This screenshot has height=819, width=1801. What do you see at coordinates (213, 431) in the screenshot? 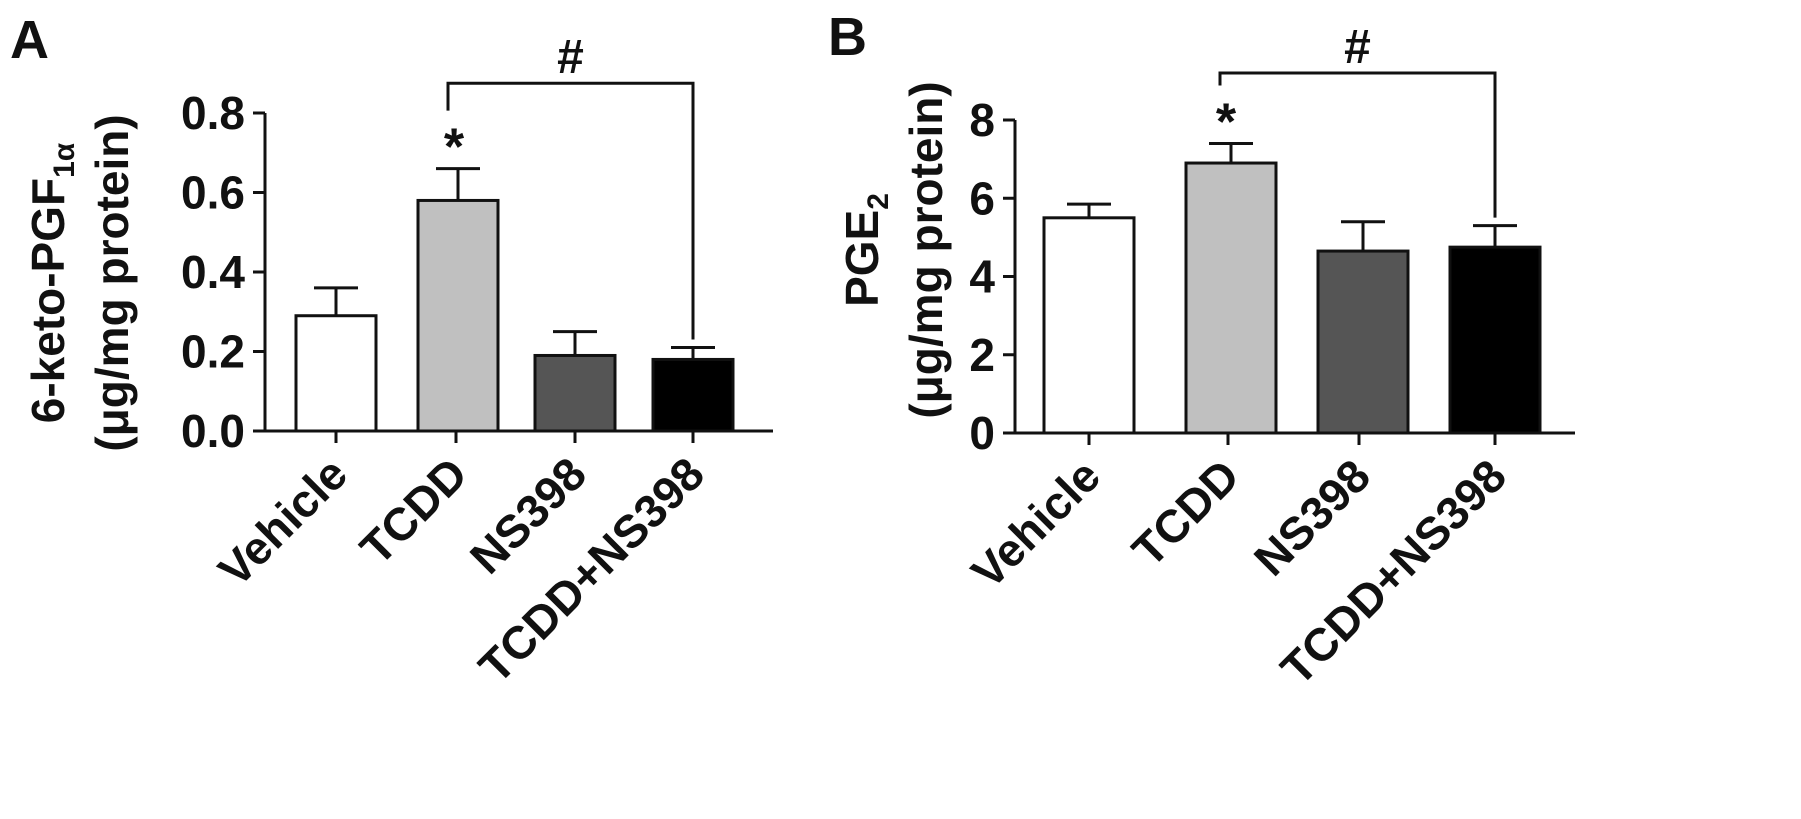
I see `panel-a-y-tick-label: 0.0` at bounding box center [213, 431].